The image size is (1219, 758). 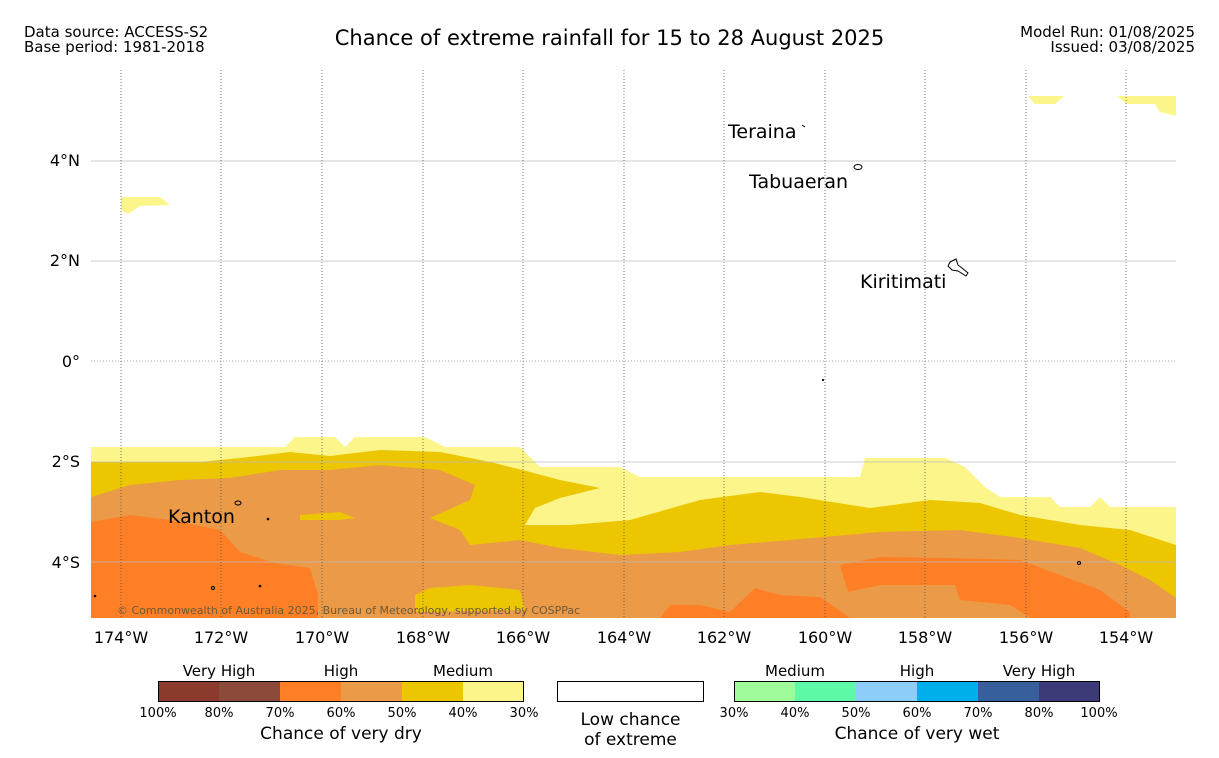 What do you see at coordinates (341, 713) in the screenshot?
I see `legend-dry-tick-60: 60%` at bounding box center [341, 713].